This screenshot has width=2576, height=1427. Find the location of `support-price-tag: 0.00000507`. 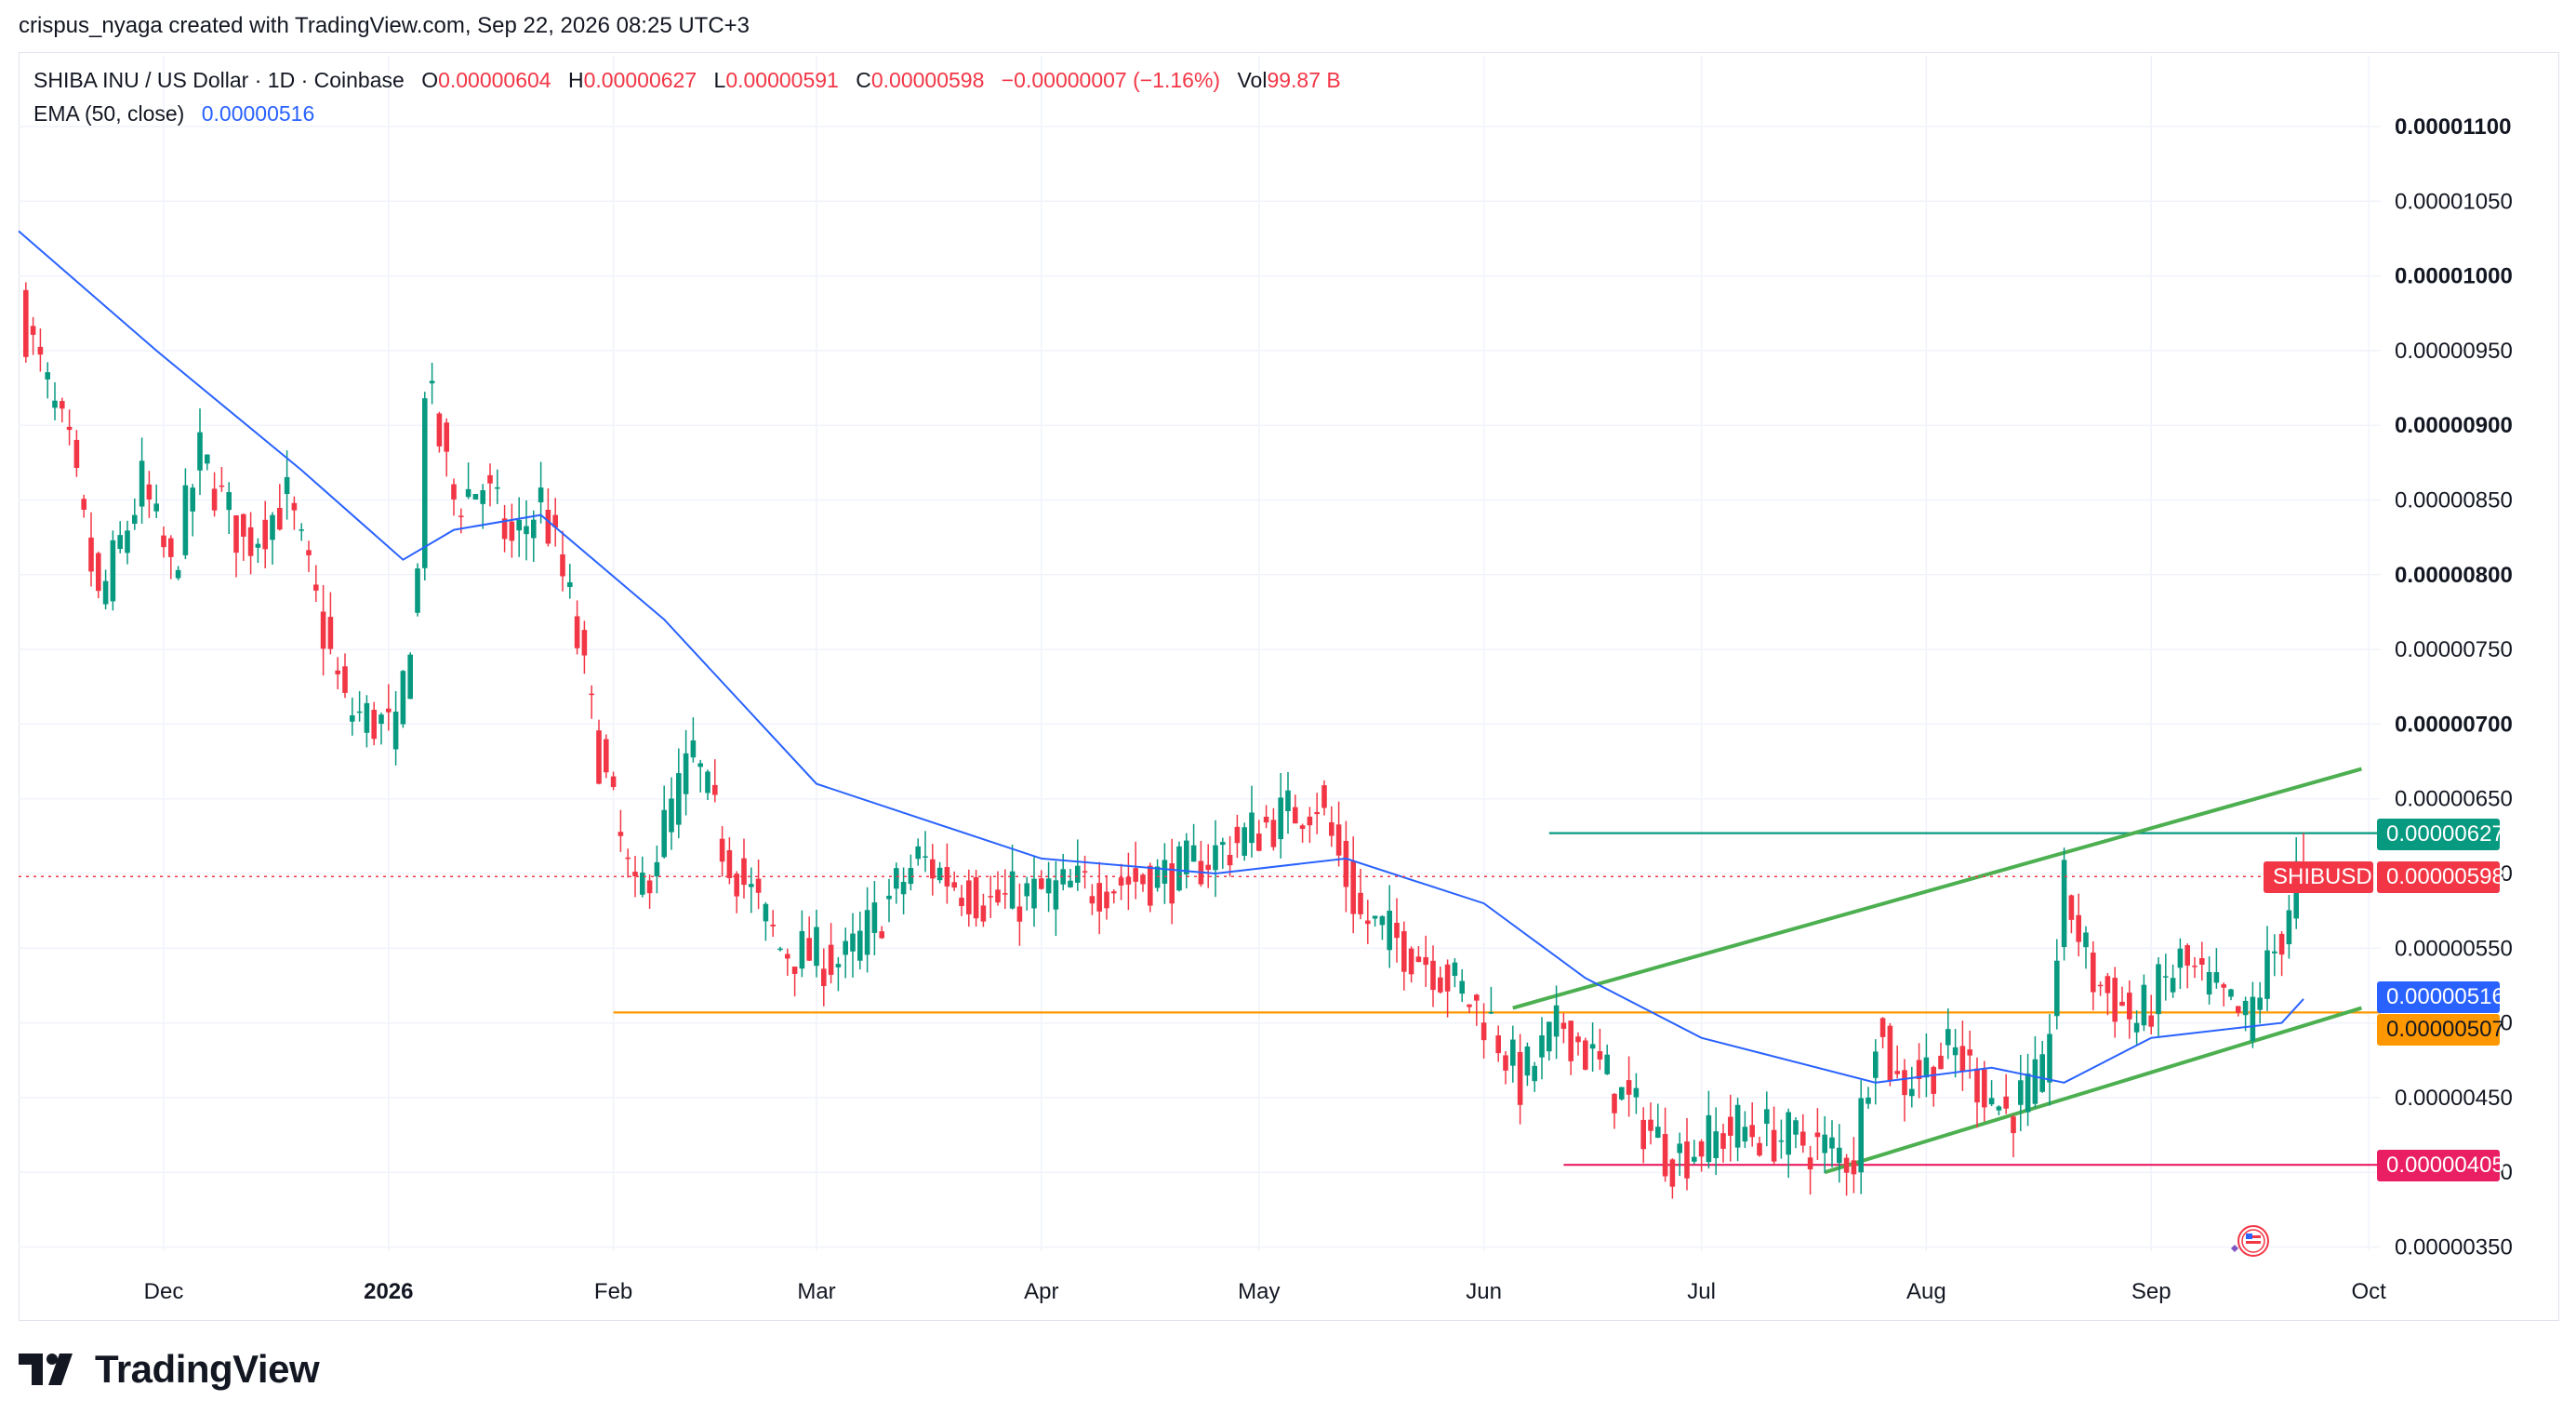

support-price-tag: 0.00000507 is located at coordinates (2440, 1030).